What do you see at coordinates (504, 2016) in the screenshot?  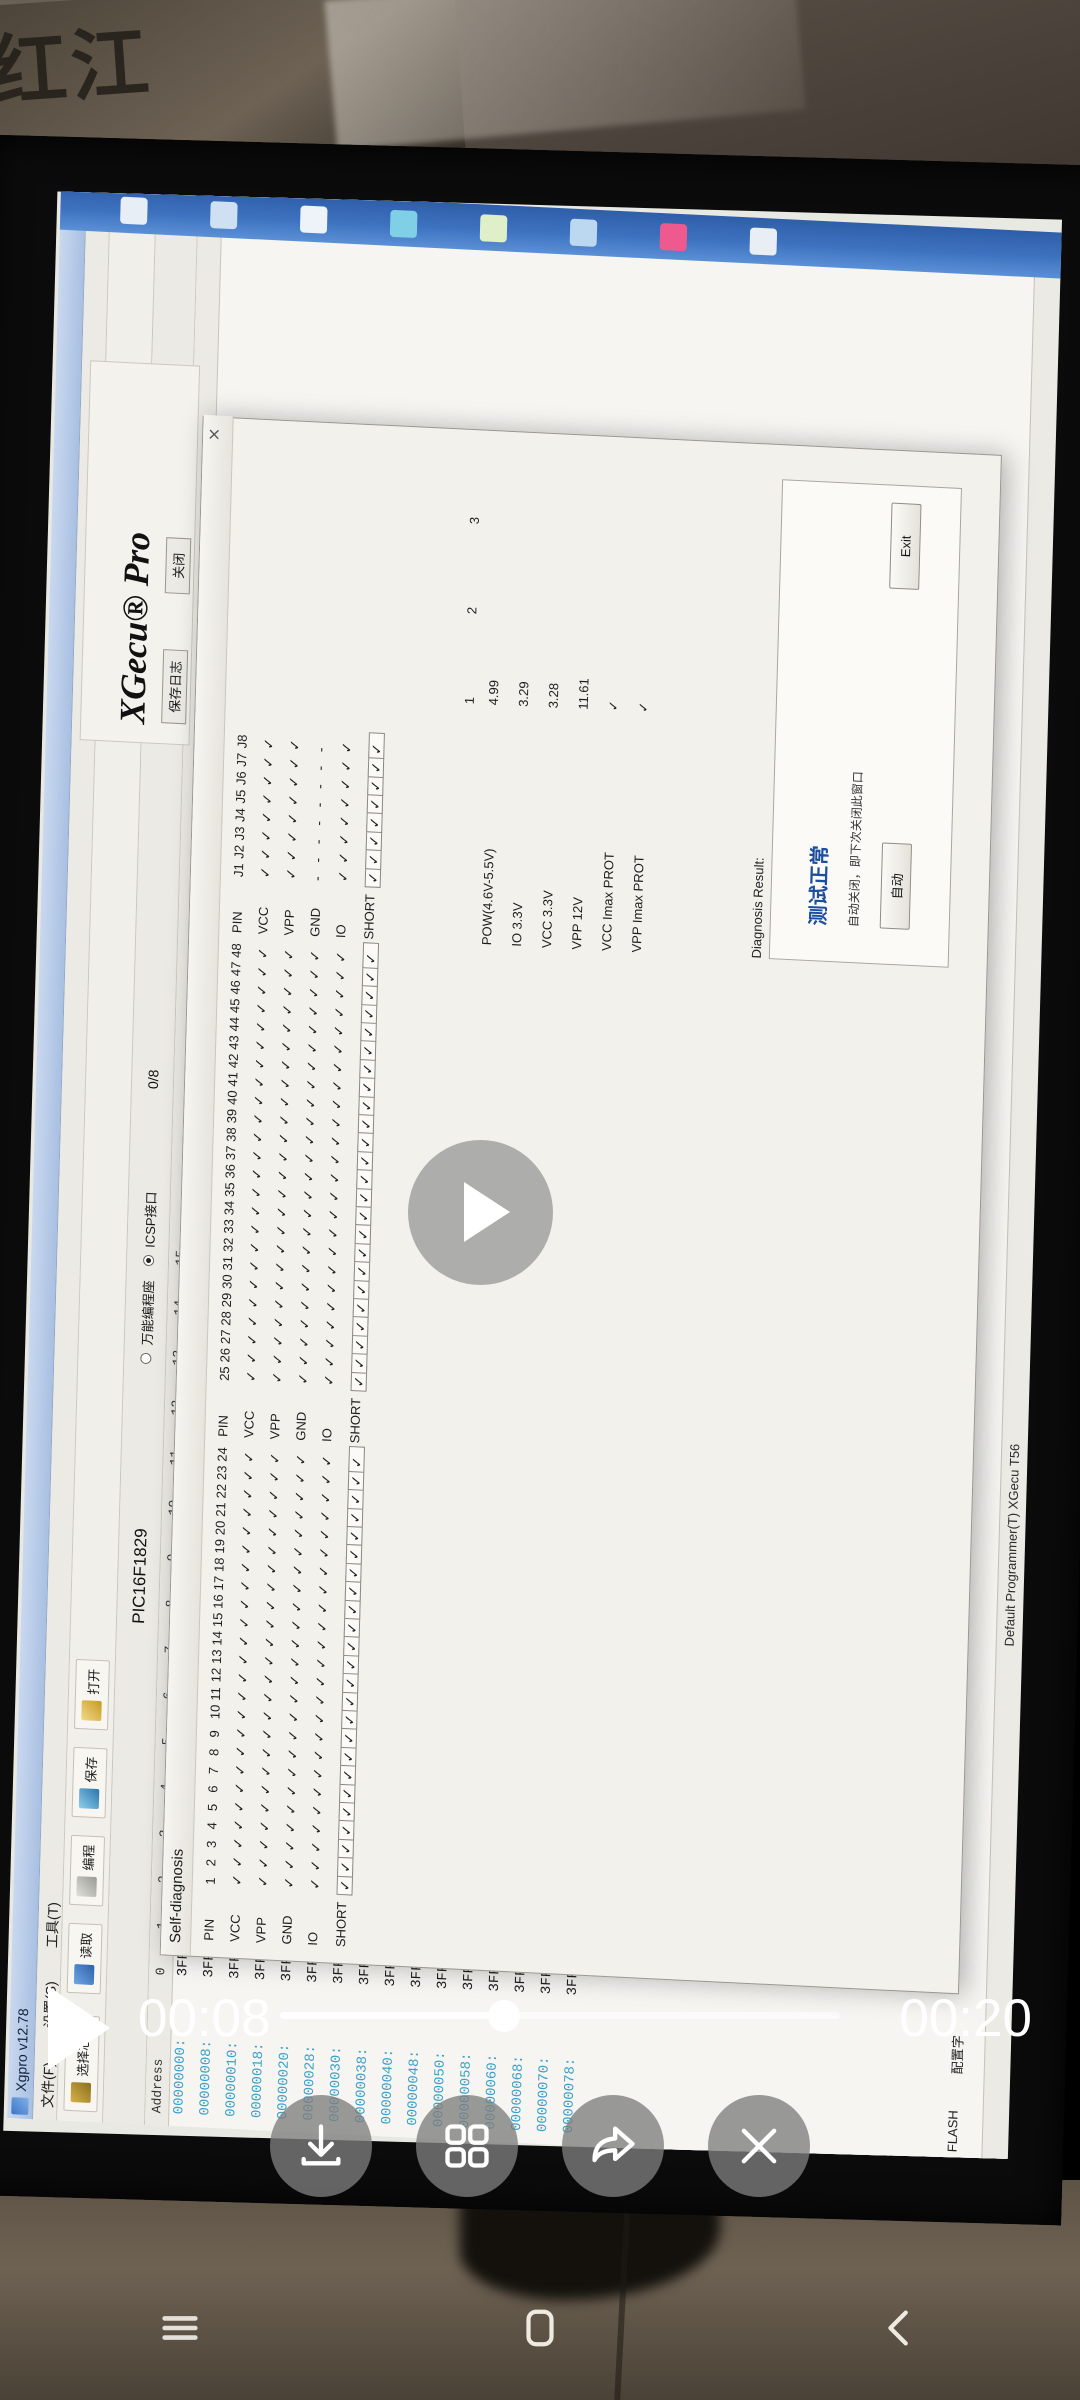 I see `progress-knob` at bounding box center [504, 2016].